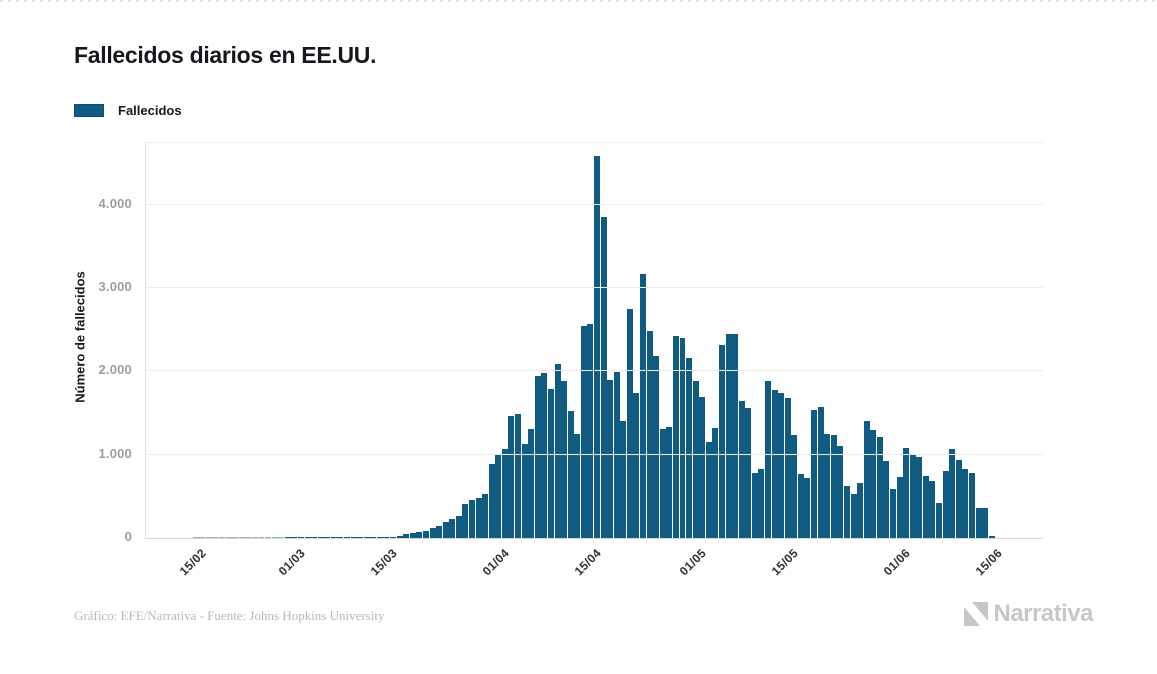 The image size is (1157, 674). I want to click on narrativa-n-icon, so click(976, 614).